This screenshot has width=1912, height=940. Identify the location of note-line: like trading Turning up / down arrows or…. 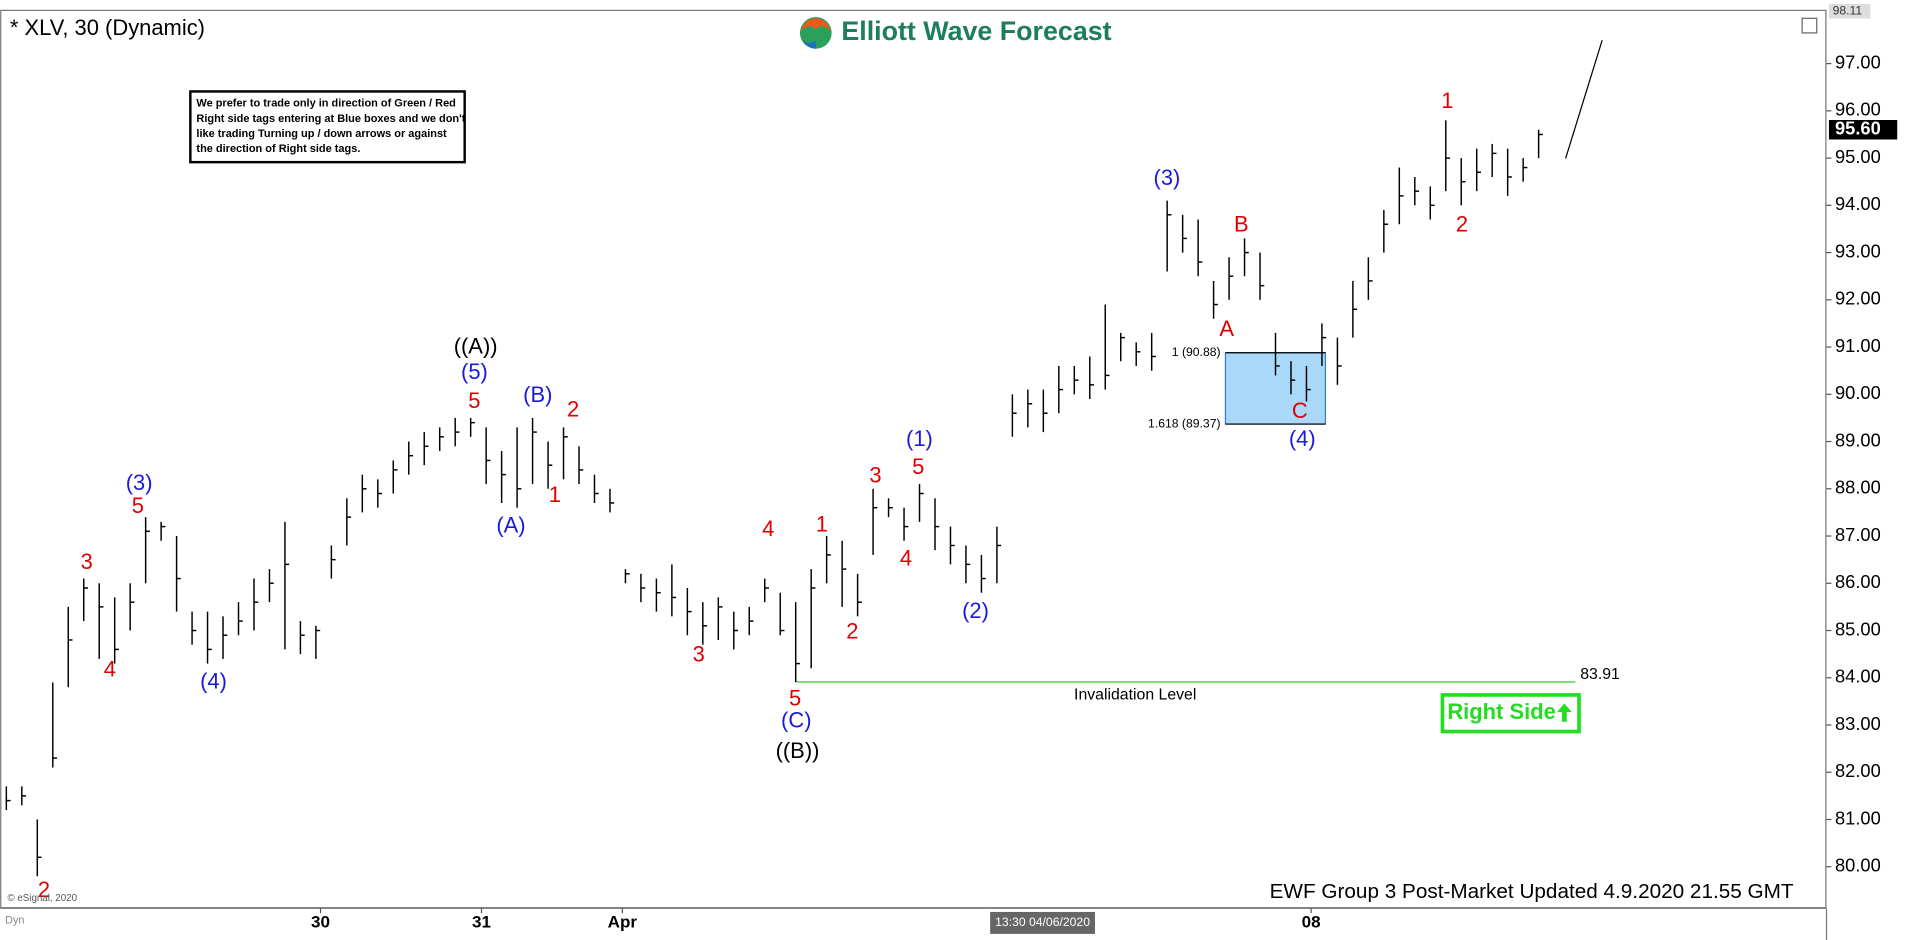
(321, 134).